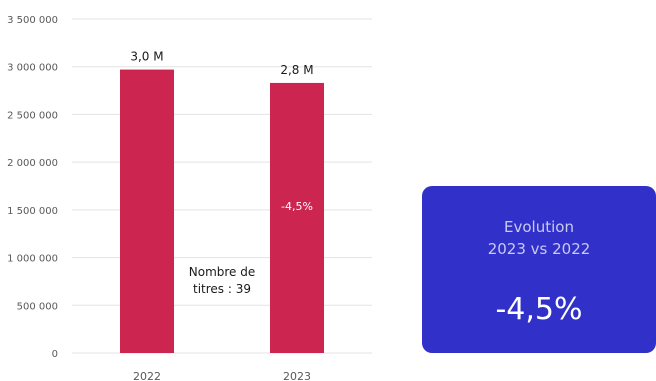 This screenshot has width=656, height=381. I want to click on y-tick-label: 2 500 000, so click(32, 115).